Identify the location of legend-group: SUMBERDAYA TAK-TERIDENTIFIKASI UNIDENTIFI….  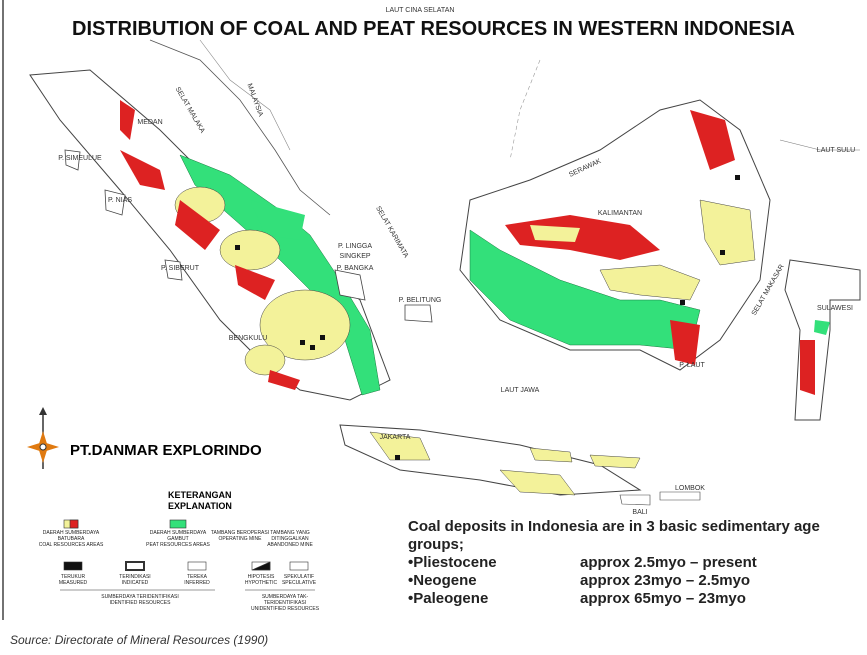
(285, 603).